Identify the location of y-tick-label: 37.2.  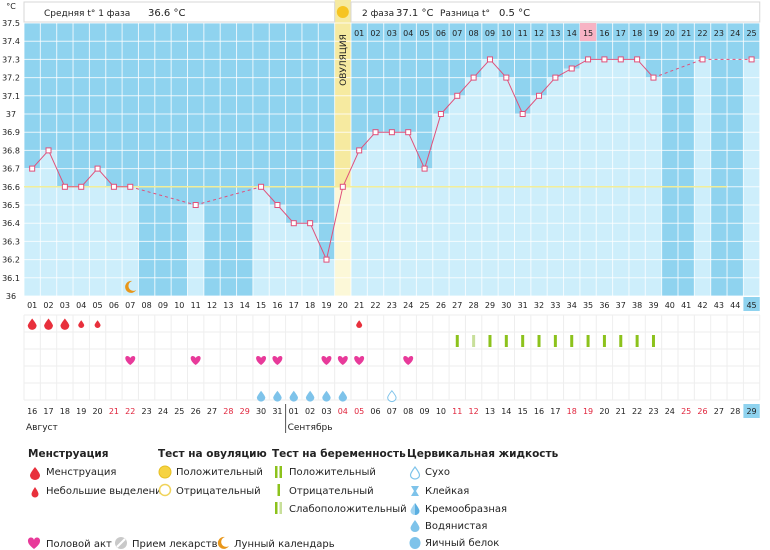
(11, 78).